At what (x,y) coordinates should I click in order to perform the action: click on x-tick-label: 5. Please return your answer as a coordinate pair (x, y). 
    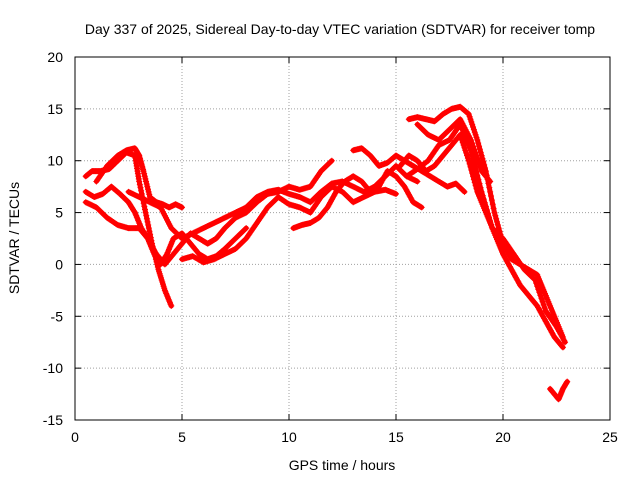
    Looking at the image, I should click on (182, 437).